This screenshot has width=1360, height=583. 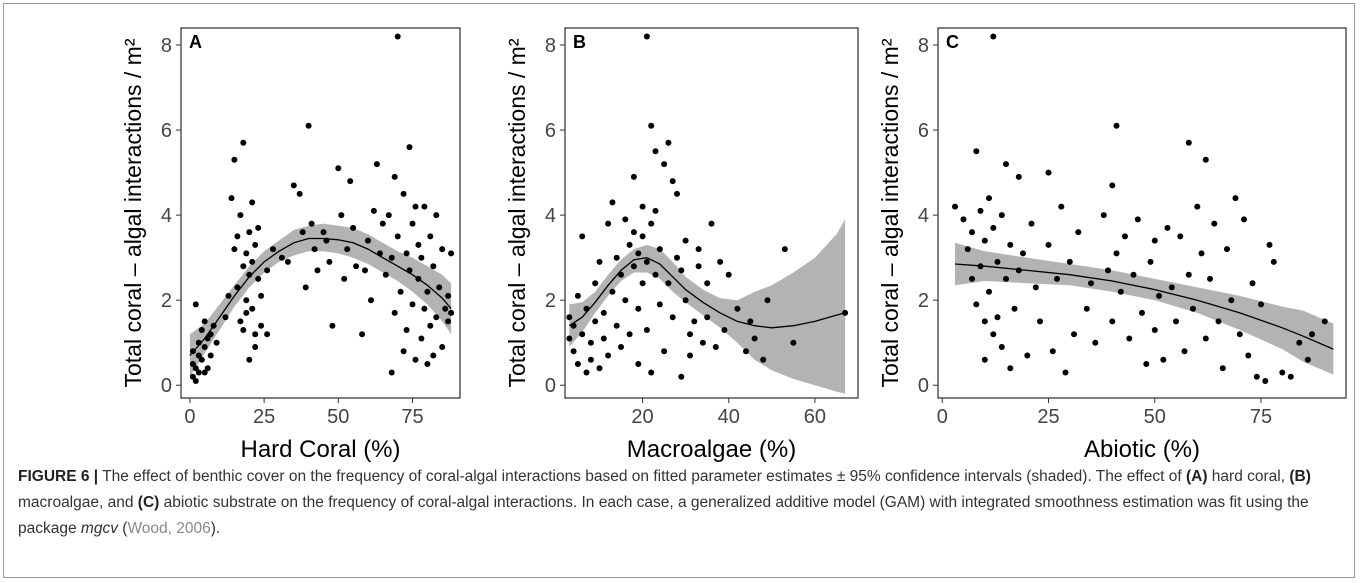 What do you see at coordinates (1104, 413) in the screenshot?
I see `x-axis-ticks: 0 25 50 75` at bounding box center [1104, 413].